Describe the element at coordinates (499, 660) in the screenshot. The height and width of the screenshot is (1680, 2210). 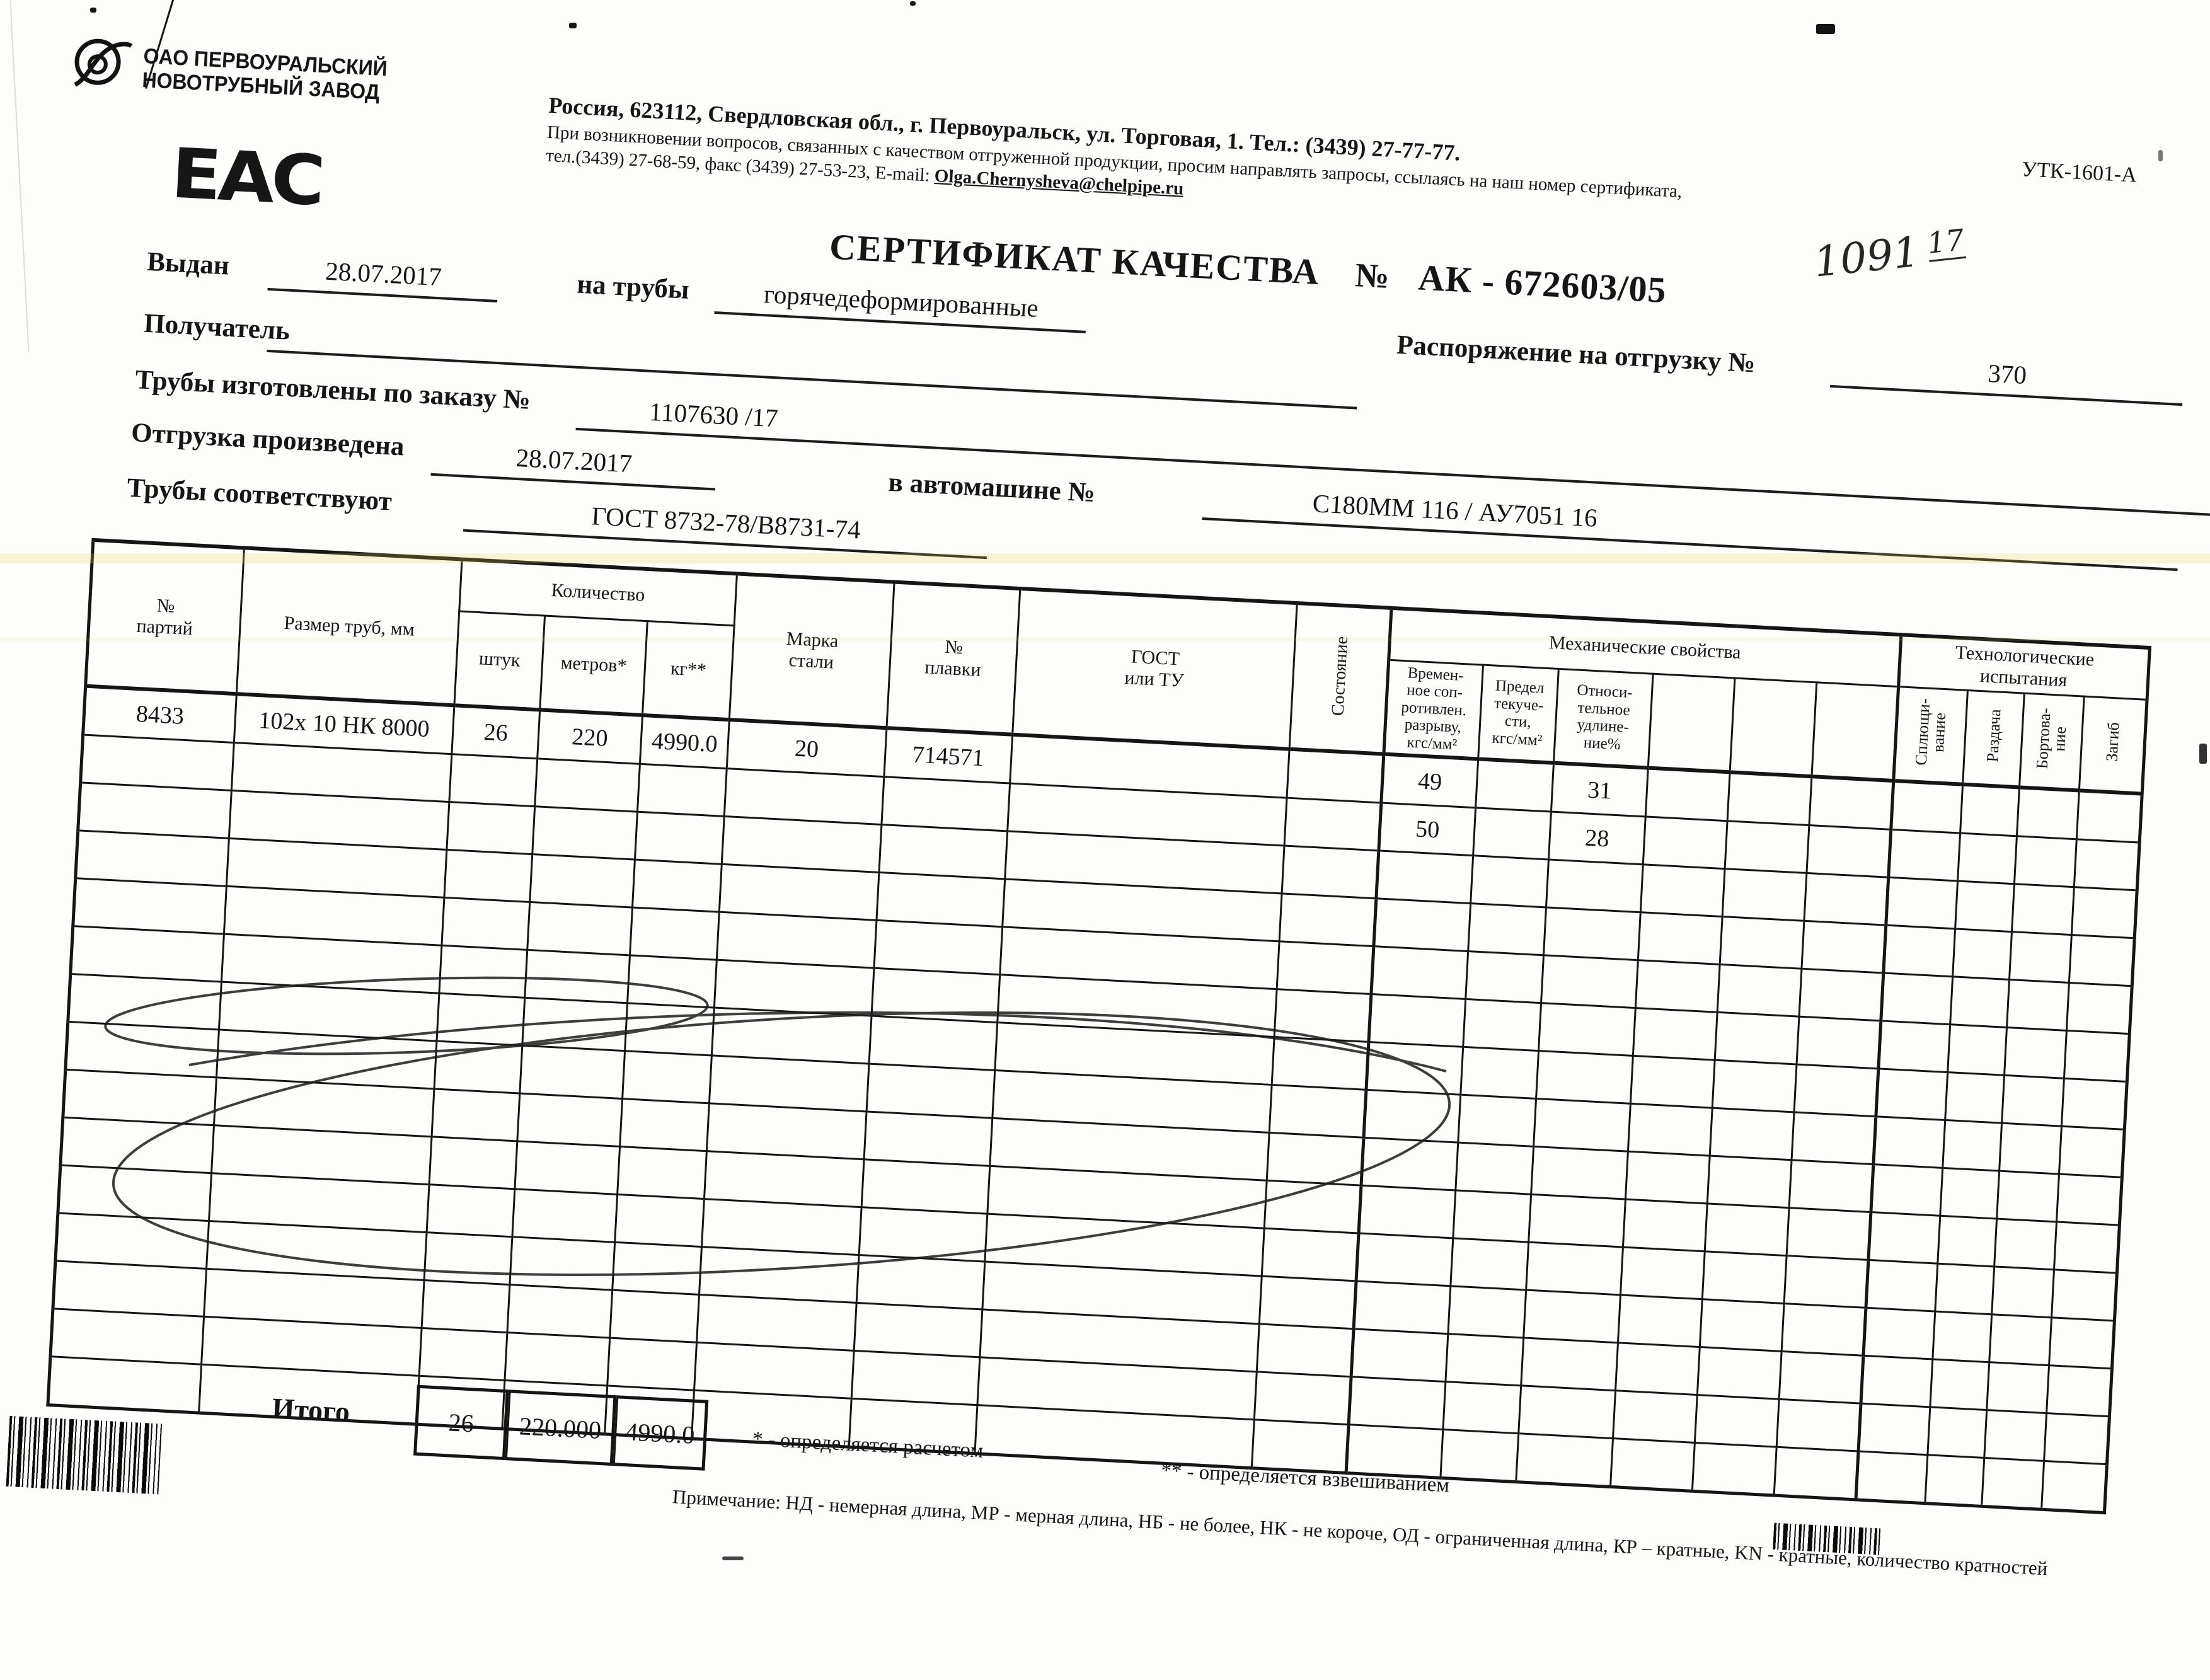
I see `col-header-pieces: штук` at that location.